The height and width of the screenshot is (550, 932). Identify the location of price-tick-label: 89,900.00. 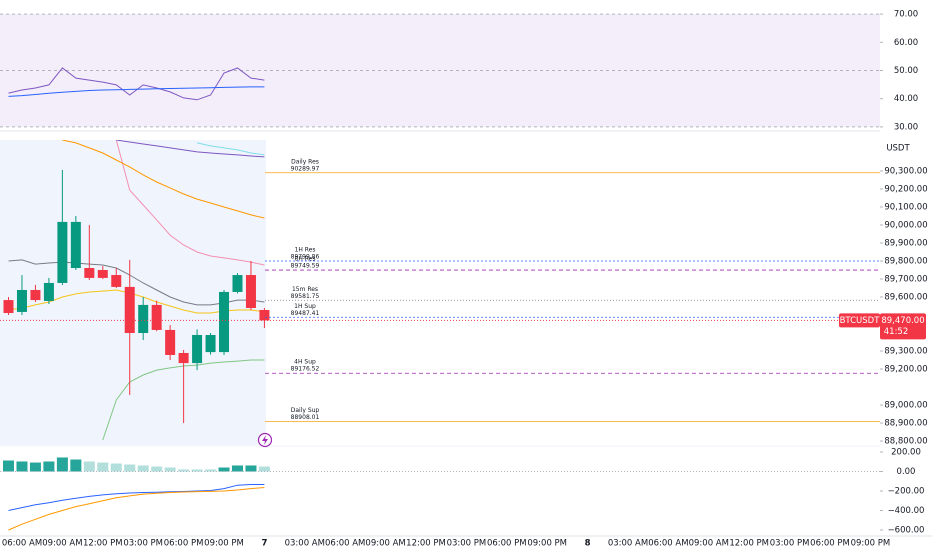
(905, 243).